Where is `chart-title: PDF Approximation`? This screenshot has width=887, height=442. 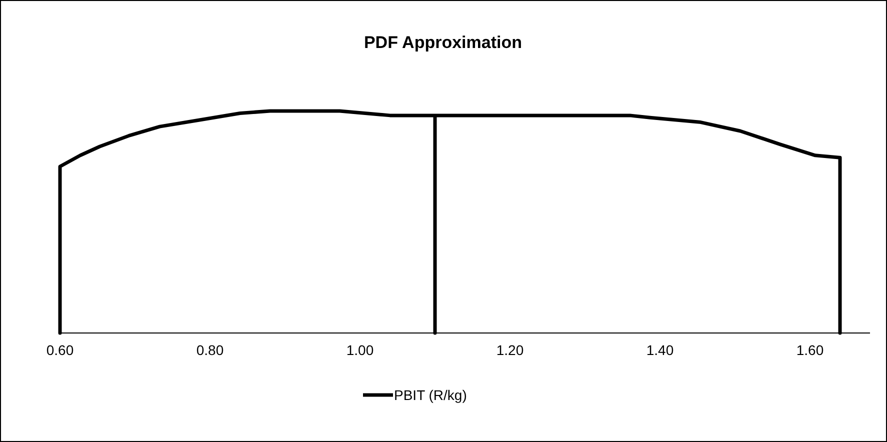 chart-title: PDF Approximation is located at coordinates (443, 42).